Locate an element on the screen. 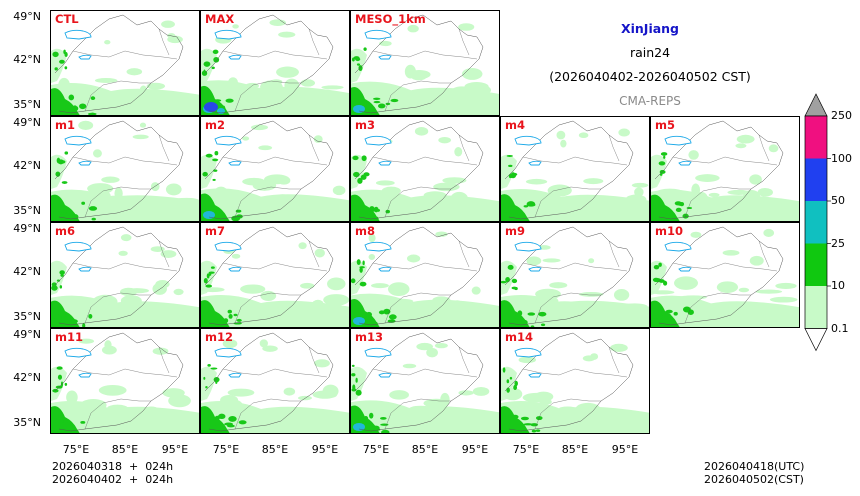 Image resolution: width=860 pixels, height=496 pixels. map-panel-m12: m12 is located at coordinates (275, 381).